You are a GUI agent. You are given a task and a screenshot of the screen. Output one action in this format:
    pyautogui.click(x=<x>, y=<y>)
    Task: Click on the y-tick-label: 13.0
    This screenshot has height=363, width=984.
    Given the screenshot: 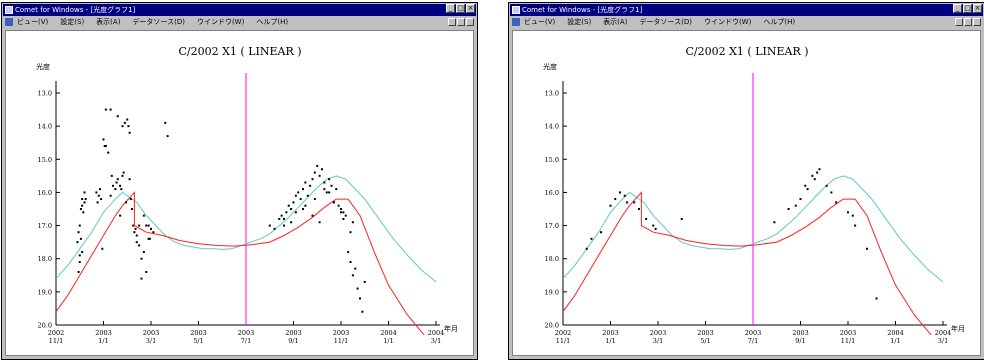 What is the action you would take?
    pyautogui.click(x=552, y=94)
    